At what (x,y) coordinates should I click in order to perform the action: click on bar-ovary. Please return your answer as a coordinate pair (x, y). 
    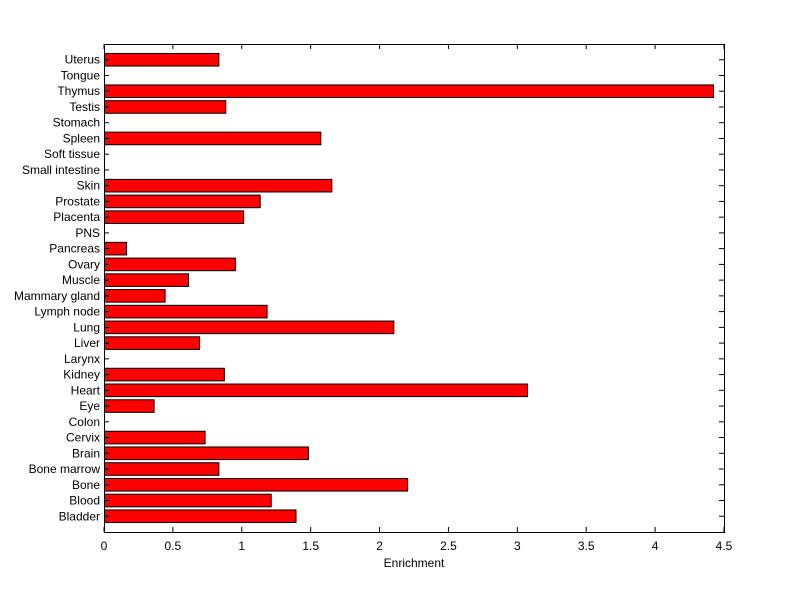
    Looking at the image, I should click on (170, 264).